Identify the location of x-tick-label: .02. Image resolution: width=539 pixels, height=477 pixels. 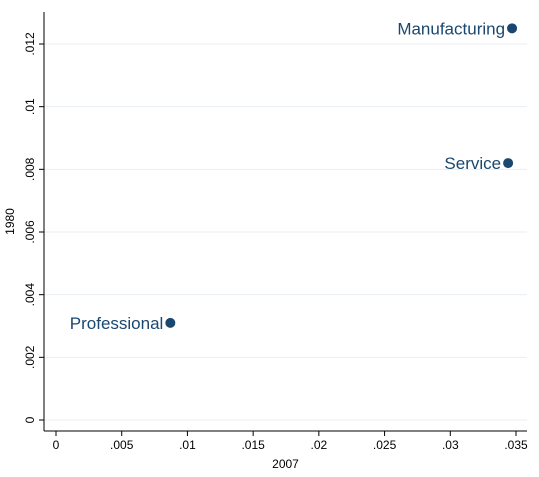
(319, 445).